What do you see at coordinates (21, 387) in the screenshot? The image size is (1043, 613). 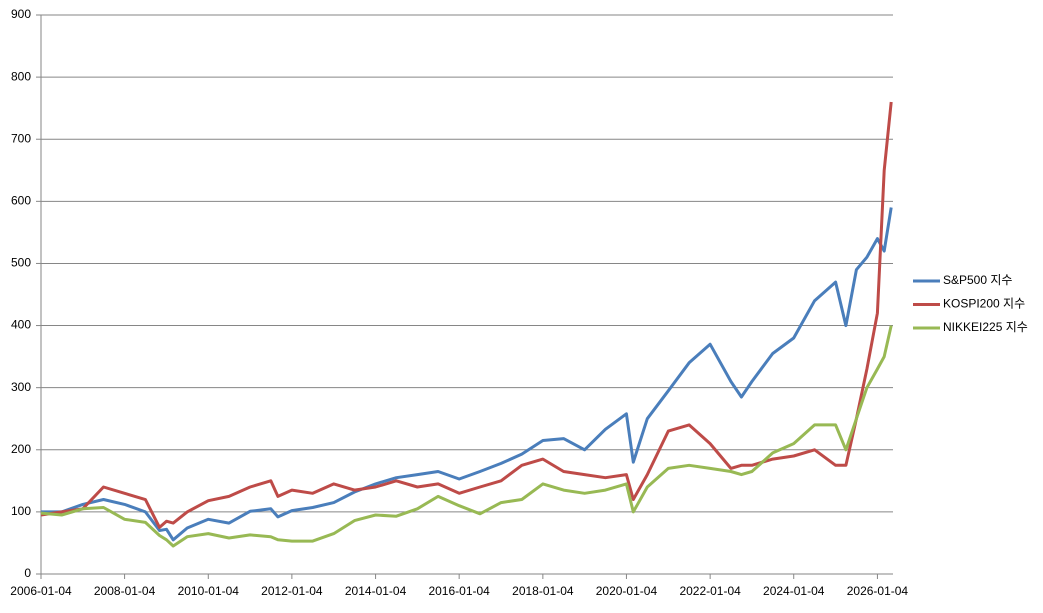 I see `y-tick-label: 300` at bounding box center [21, 387].